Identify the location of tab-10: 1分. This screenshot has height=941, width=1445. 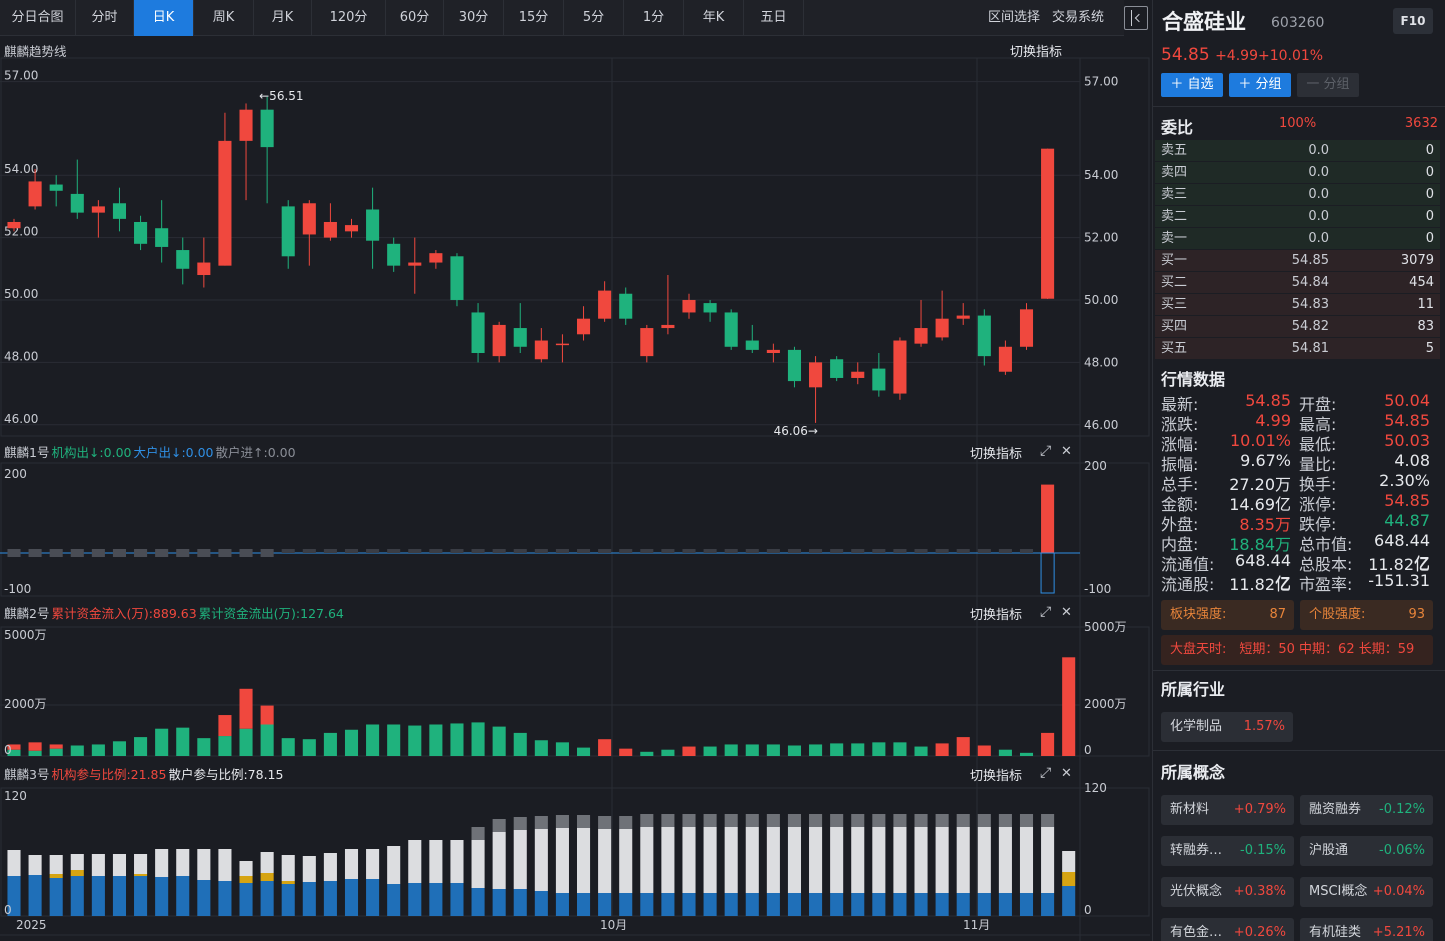
(654, 18).